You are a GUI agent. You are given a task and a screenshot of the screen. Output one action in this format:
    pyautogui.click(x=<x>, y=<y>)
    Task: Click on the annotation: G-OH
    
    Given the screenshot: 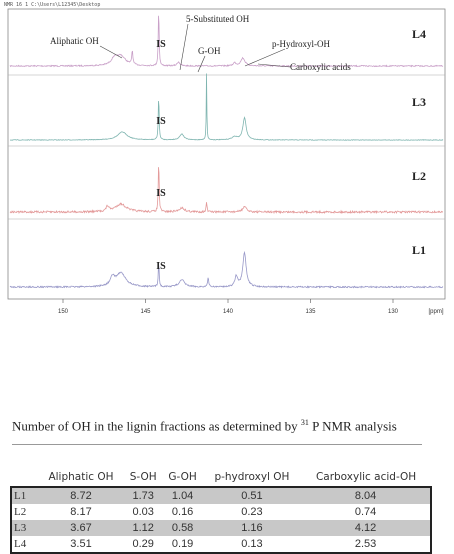 What is the action you would take?
    pyautogui.click(x=209, y=51)
    